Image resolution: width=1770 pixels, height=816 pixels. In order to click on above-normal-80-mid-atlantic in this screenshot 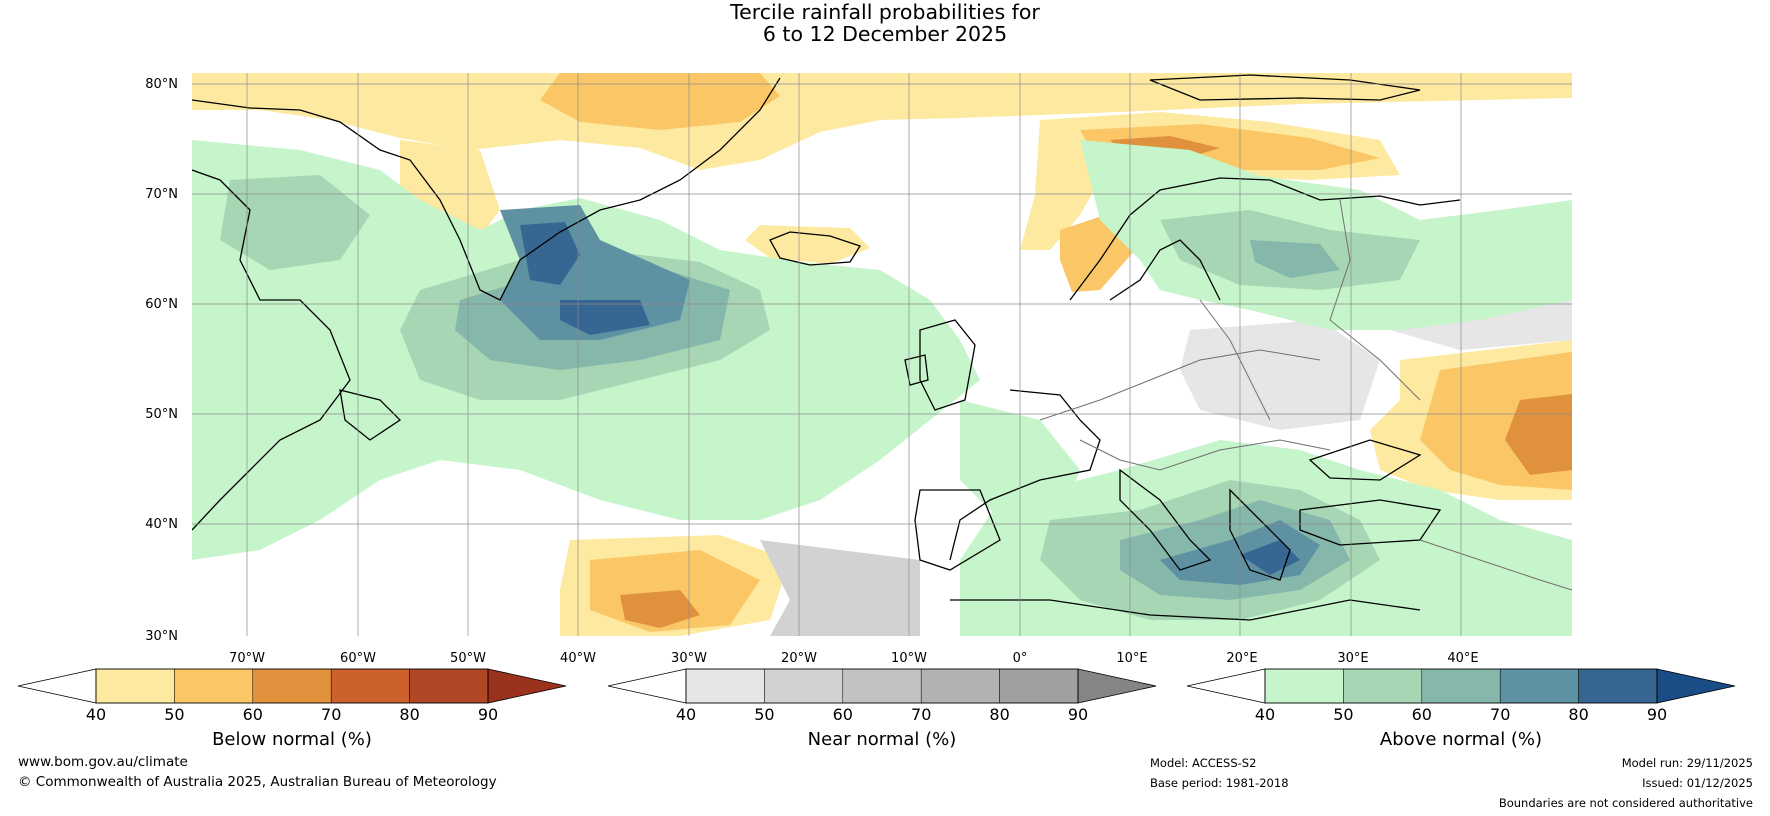, I will do `click(605, 317)`.